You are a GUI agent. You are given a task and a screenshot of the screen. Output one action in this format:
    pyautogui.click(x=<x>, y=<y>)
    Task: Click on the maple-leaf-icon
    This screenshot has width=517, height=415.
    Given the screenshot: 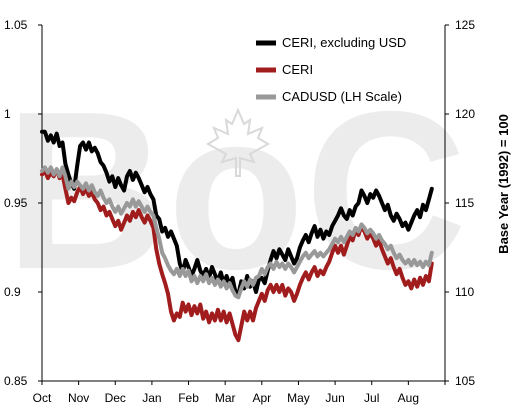 What is the action you would take?
    pyautogui.click(x=238, y=142)
    